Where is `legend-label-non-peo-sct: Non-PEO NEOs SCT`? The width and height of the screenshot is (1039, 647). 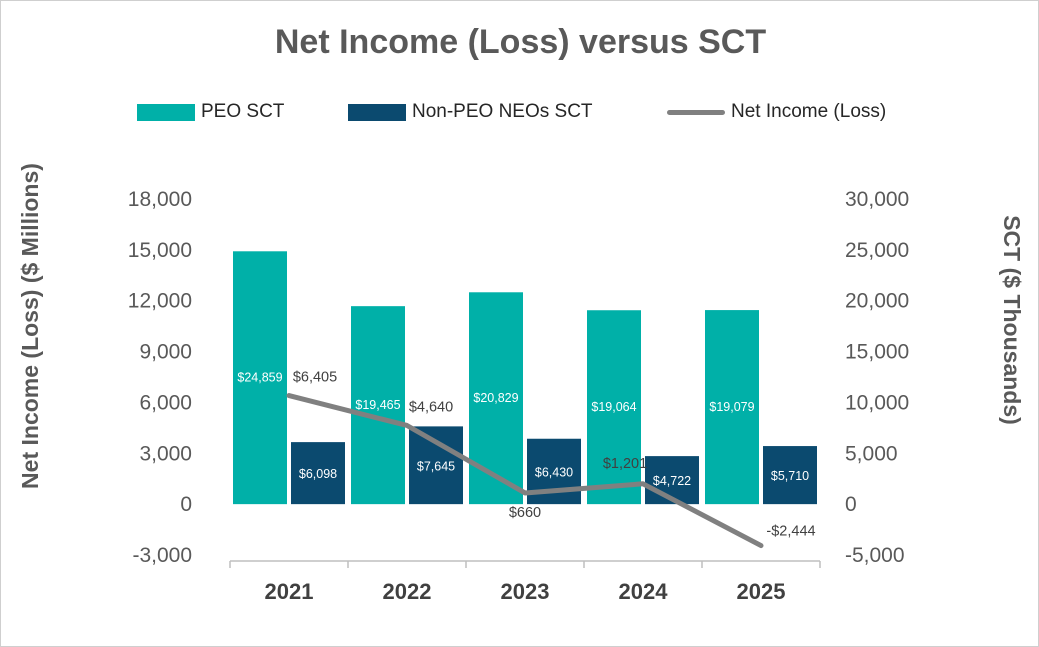
legend-label-non-peo-sct: Non-PEO NEOs SCT is located at coordinates (502, 111).